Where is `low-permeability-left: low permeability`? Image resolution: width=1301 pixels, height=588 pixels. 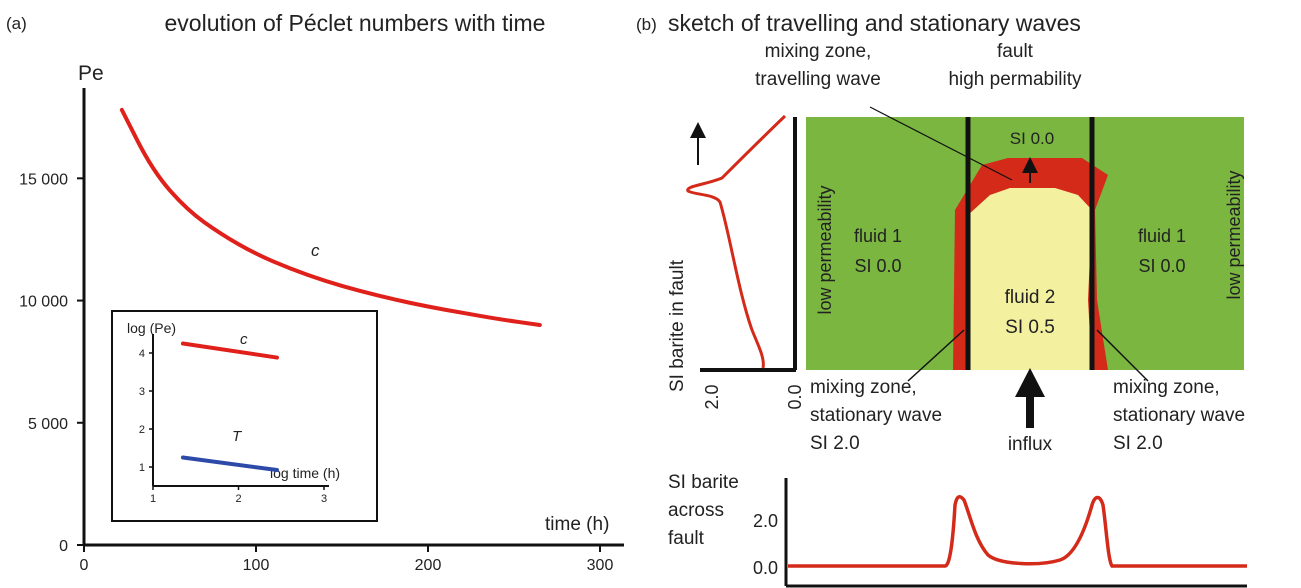 low-permeability-left: low permeability is located at coordinates (825, 249).